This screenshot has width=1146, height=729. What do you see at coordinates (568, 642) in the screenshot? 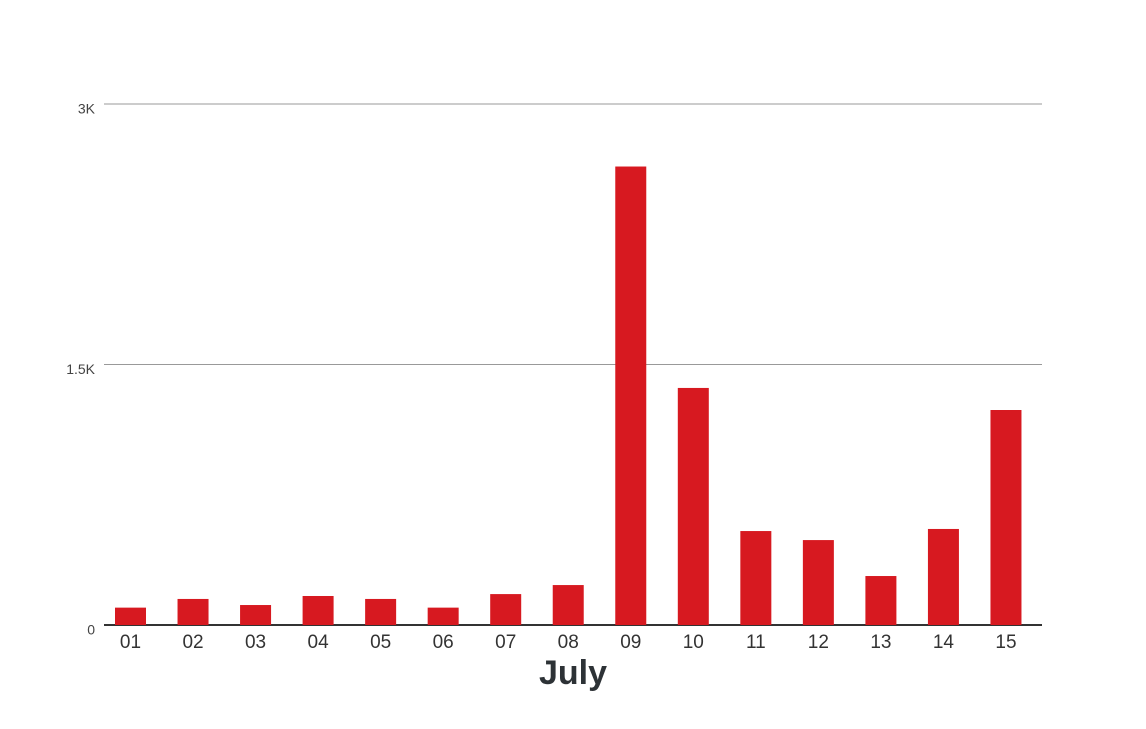
I see `x-tick-label: 08` at bounding box center [568, 642].